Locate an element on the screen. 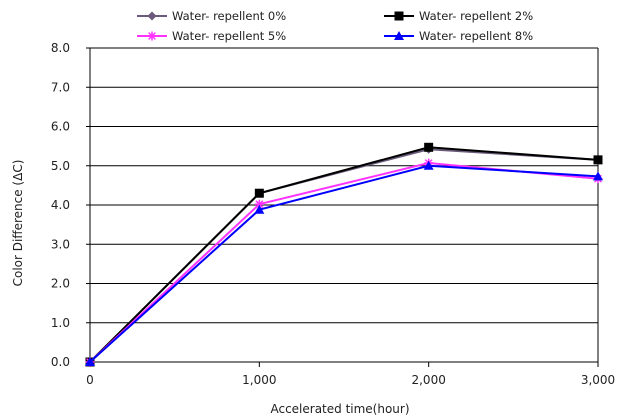 The height and width of the screenshot is (419, 617). legend-label-2: Water- repellent 5% is located at coordinates (229, 36).